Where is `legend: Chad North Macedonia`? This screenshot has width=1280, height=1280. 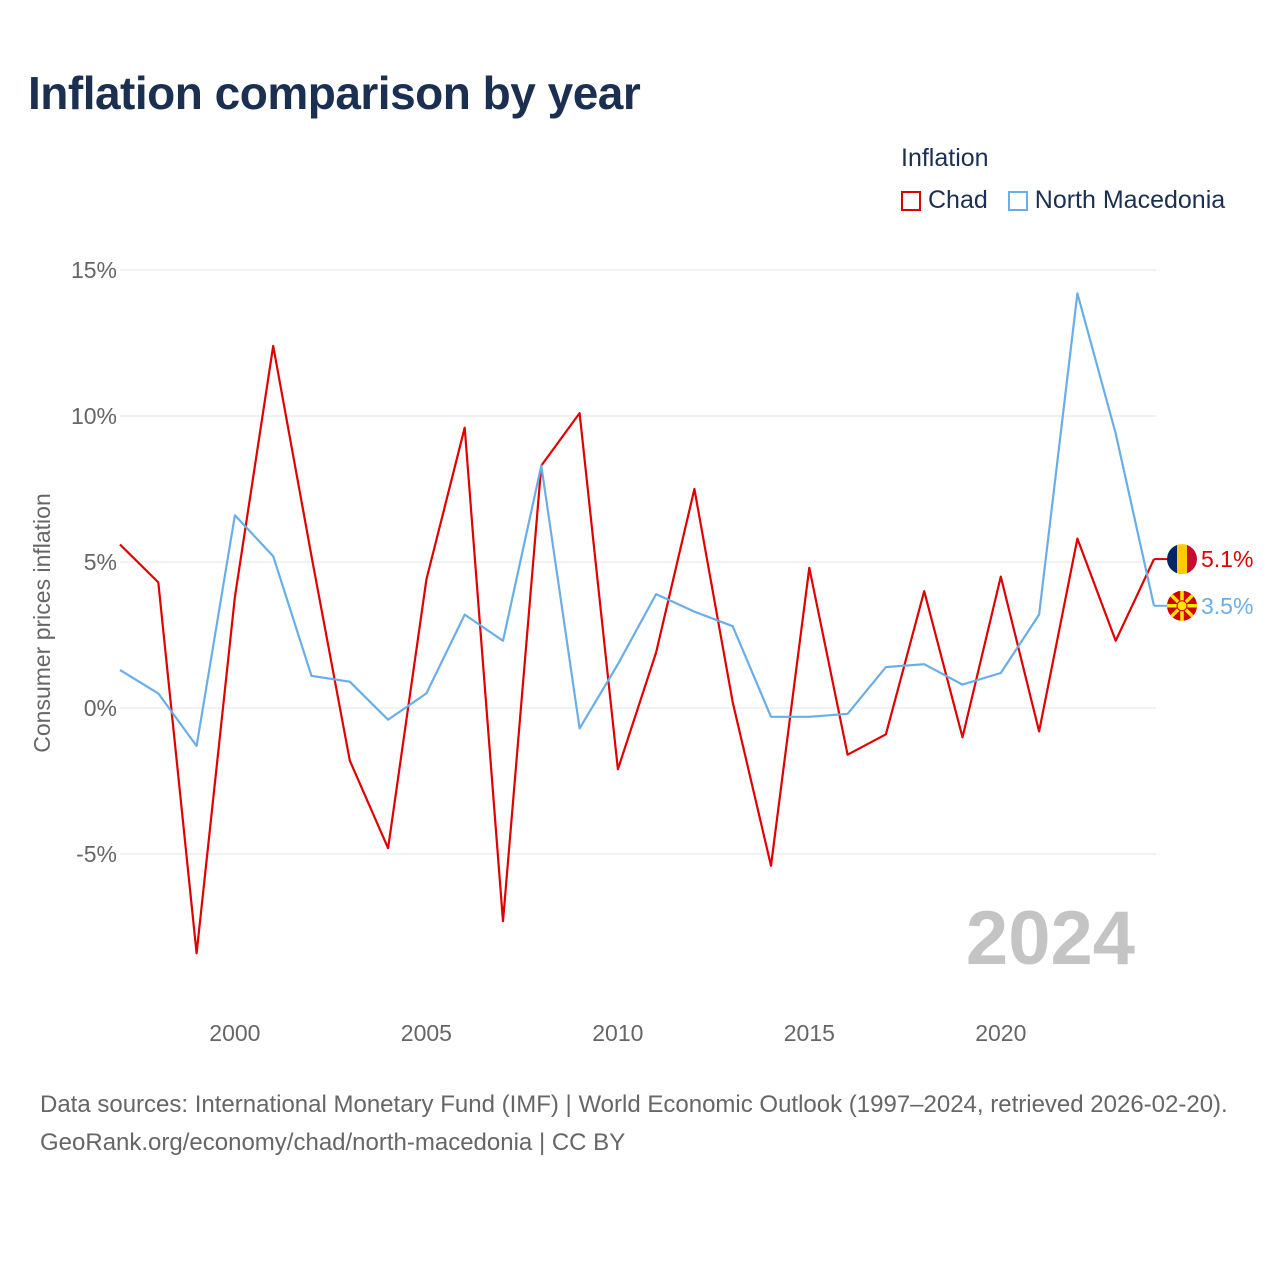 legend: Chad North Macedonia is located at coordinates (1073, 200).